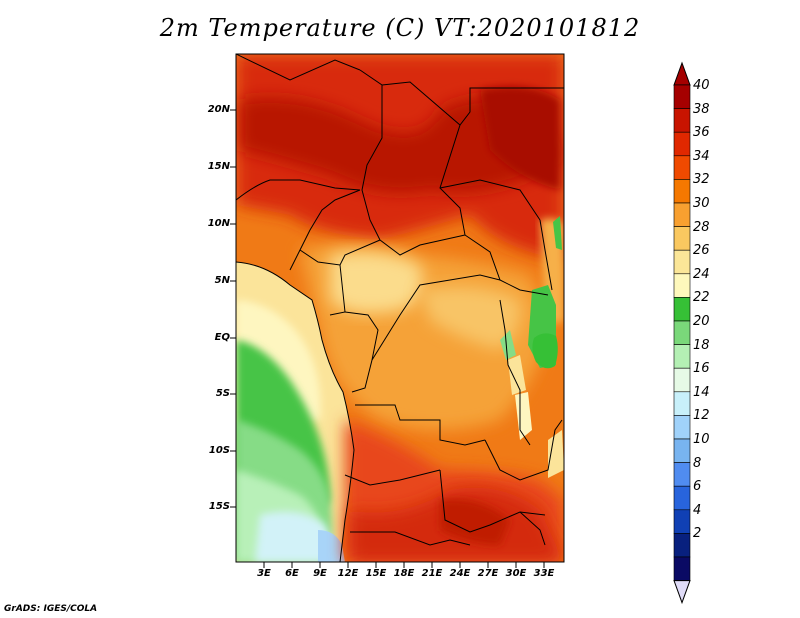  What do you see at coordinates (701, 369) in the screenshot?
I see `colorbar-label: 16` at bounding box center [701, 369].